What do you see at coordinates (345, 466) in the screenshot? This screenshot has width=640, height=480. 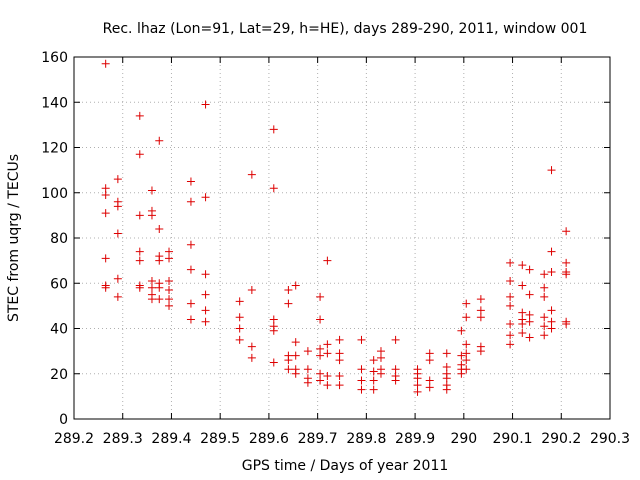 I see `x-axis-label: GPS time / Days of year 2011` at bounding box center [345, 466].